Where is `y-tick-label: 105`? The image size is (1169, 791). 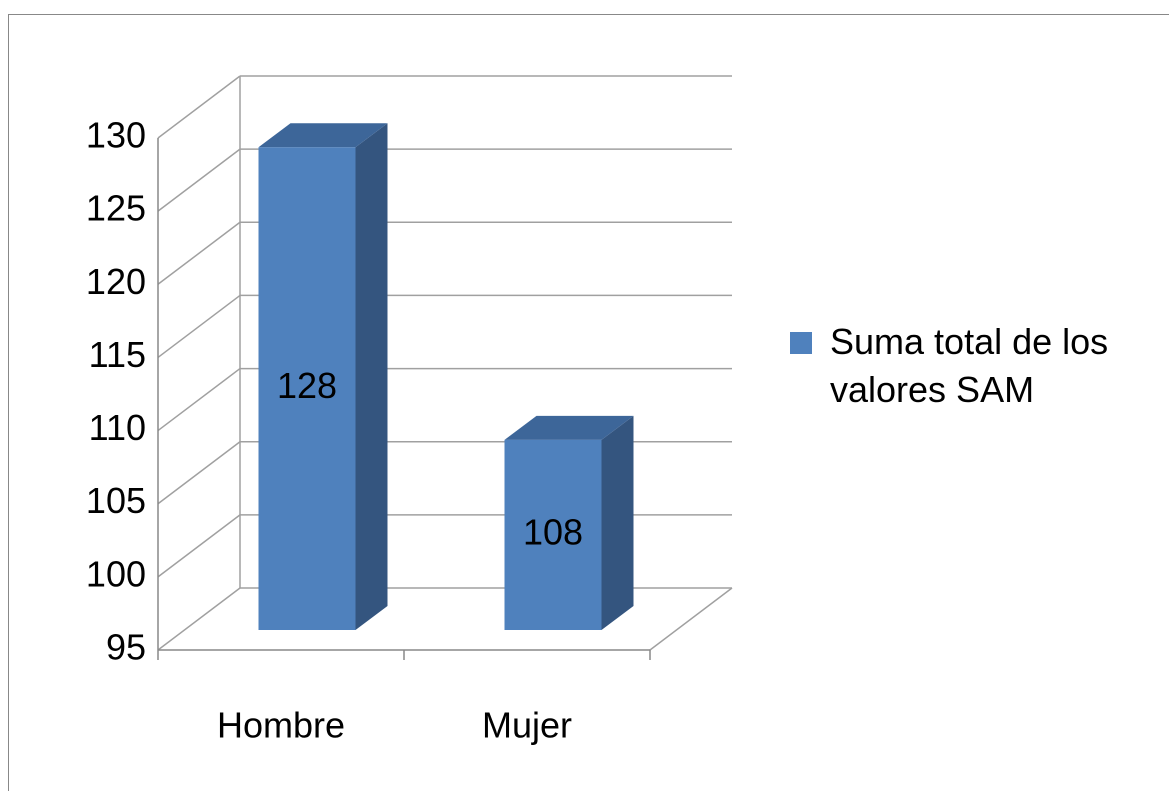 y-tick-label: 105 is located at coordinates (116, 500).